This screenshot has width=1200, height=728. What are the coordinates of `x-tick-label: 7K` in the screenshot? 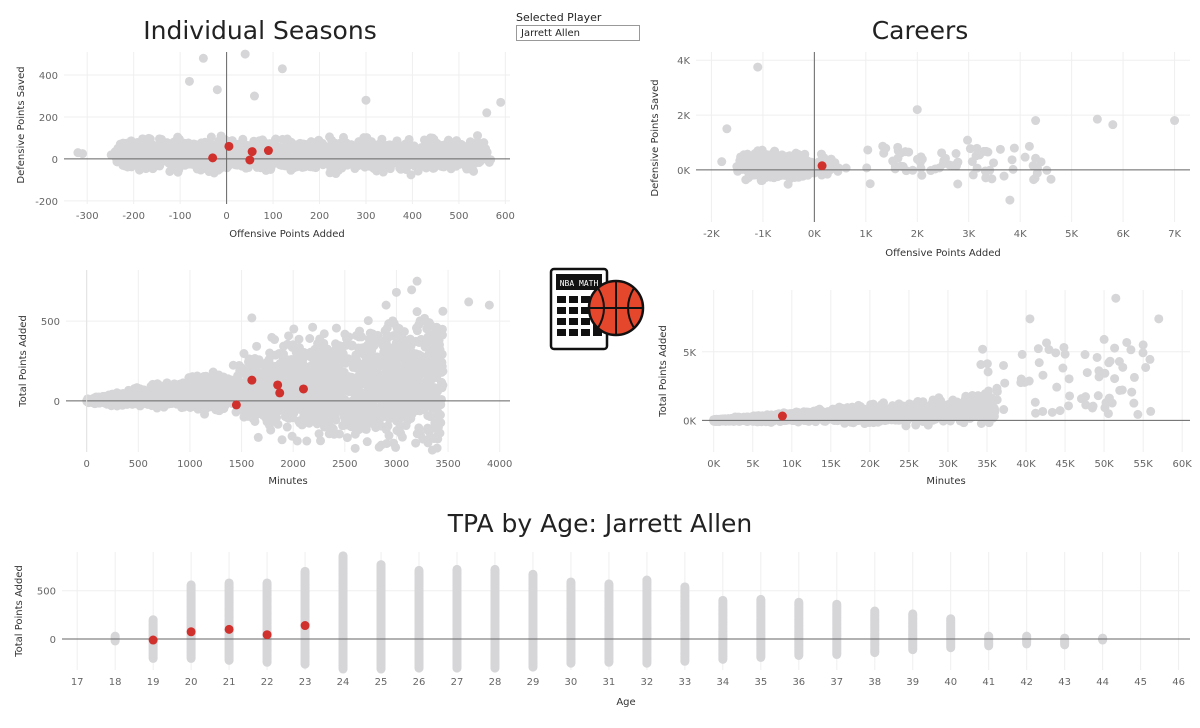 It's located at (1174, 234).